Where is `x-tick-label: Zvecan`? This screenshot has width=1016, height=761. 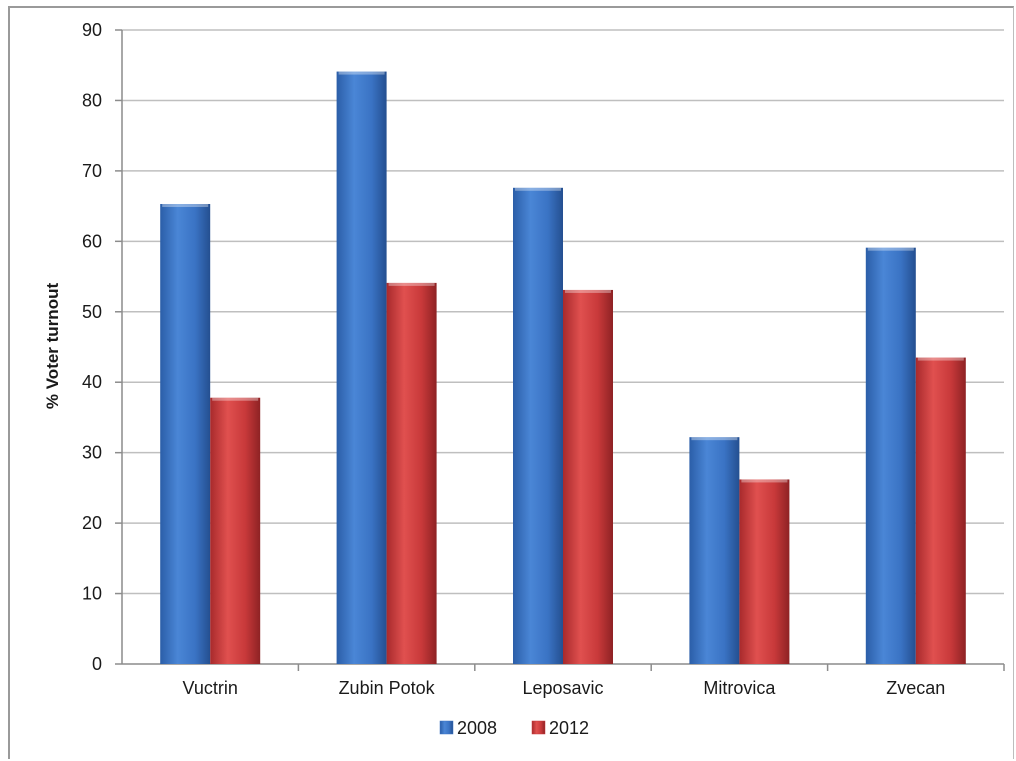
x-tick-label: Zvecan is located at coordinates (915, 688).